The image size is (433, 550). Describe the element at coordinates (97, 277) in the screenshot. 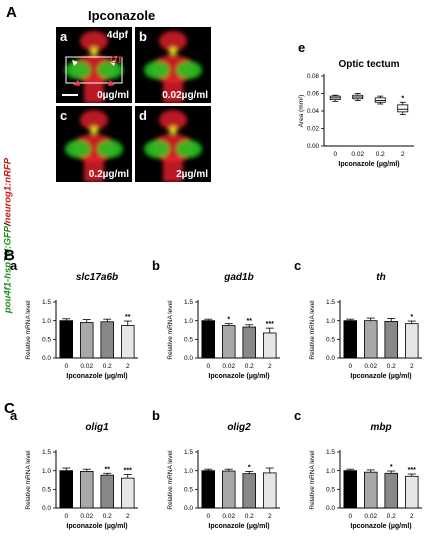

I see `gene-title: slc17a6b` at that location.